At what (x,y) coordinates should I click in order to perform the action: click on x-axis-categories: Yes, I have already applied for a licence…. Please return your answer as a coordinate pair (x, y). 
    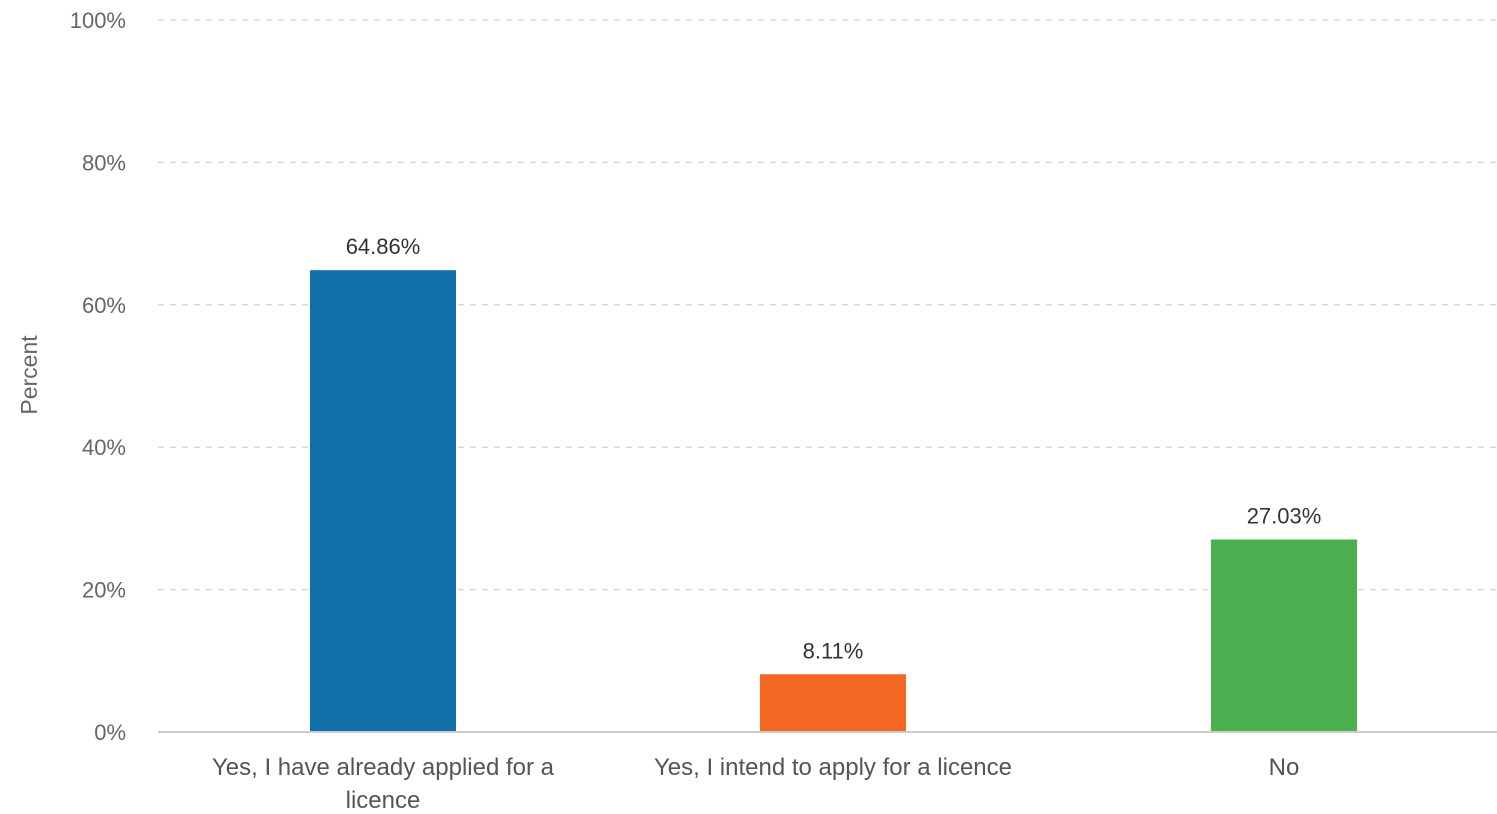
    Looking at the image, I should click on (755, 784).